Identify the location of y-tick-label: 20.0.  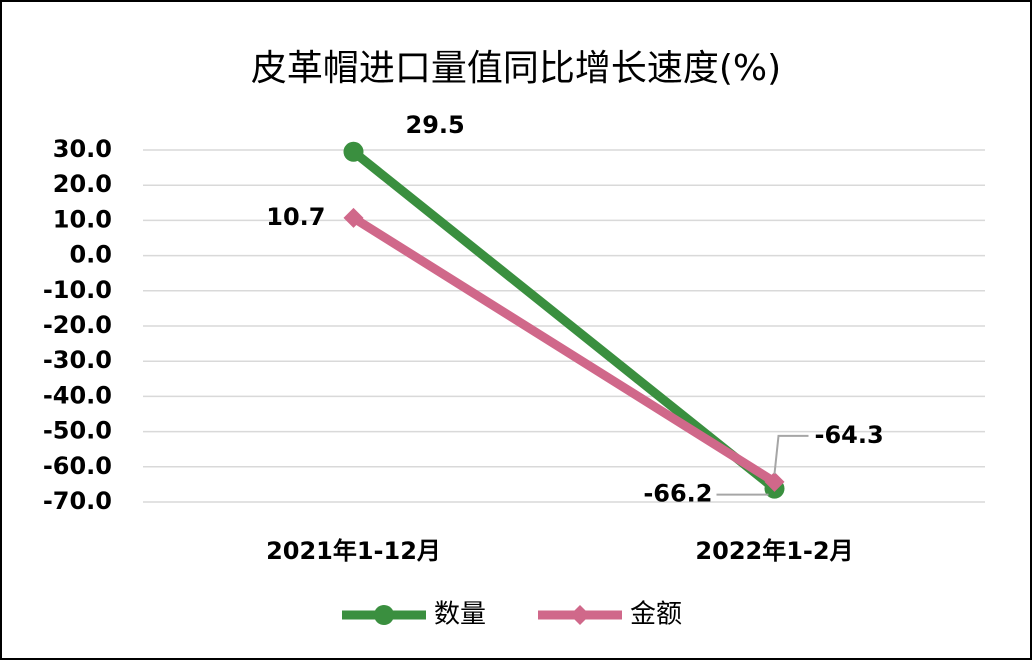
(82, 184).